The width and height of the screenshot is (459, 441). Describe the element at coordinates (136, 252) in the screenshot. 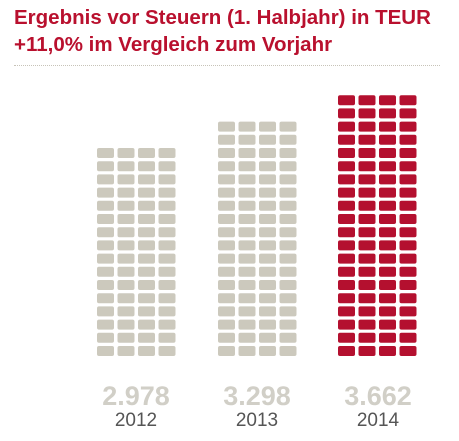

I see `bar-2012` at that location.